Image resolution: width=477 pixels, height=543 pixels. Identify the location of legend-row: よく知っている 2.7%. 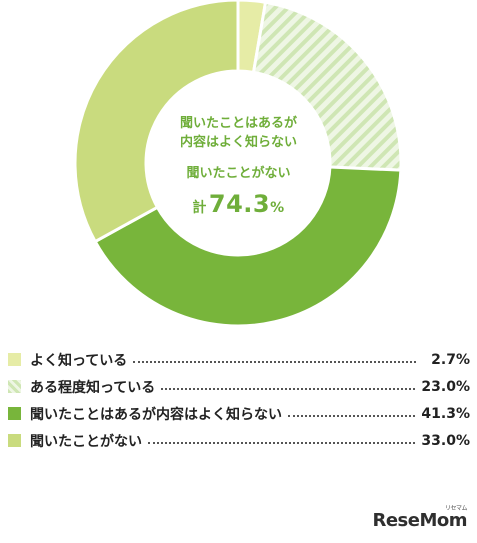
(239, 359).